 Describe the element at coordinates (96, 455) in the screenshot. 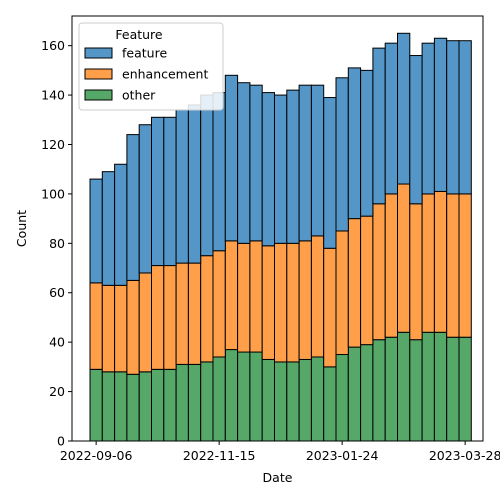

I see `x-tick-label: 2022-09-06` at that location.